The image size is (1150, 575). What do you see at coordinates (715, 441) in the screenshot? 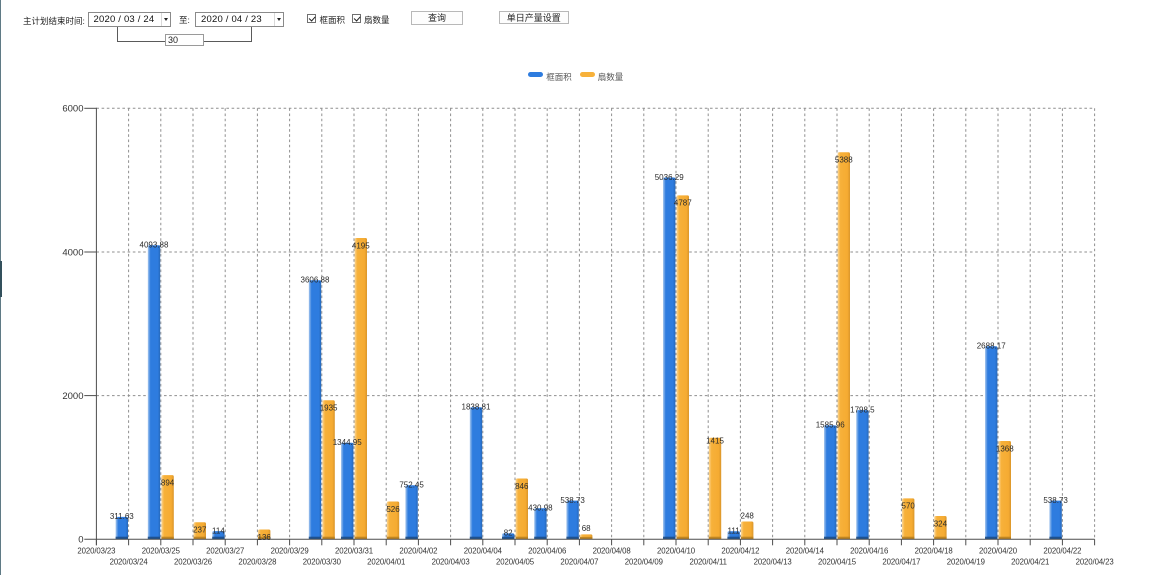
I see `svg-text: 1415` at bounding box center [715, 441].